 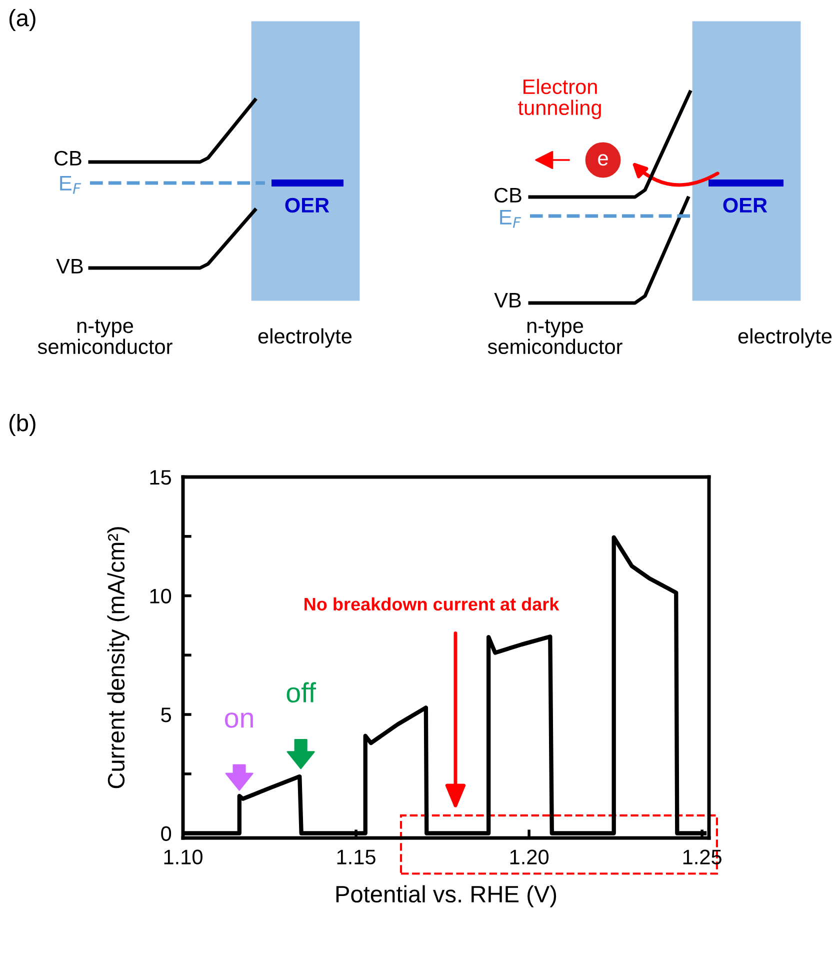 I want to click on x-tick-label: 1.25, so click(x=702, y=857).